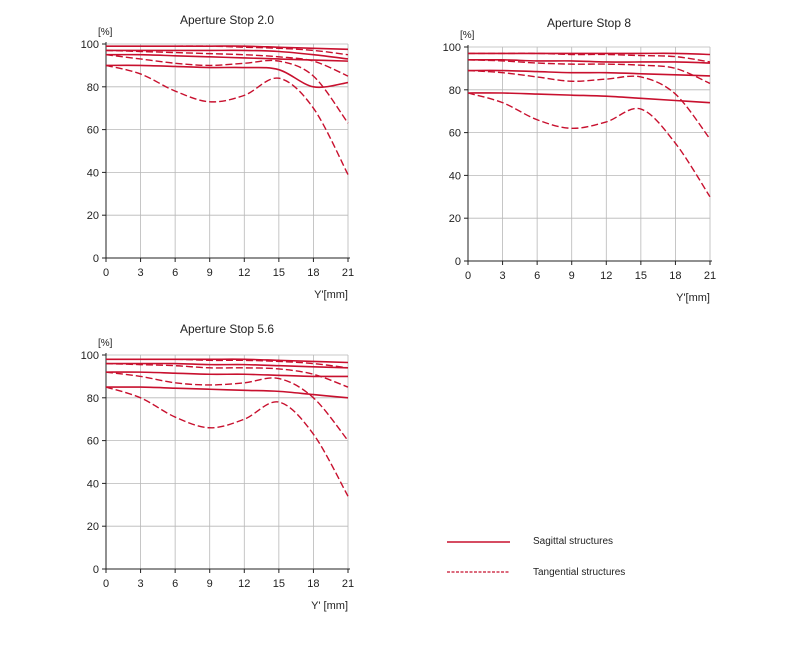 This screenshot has width=800, height=647. I want to click on legend-sagittal-label: Sagittal structures, so click(573, 541).